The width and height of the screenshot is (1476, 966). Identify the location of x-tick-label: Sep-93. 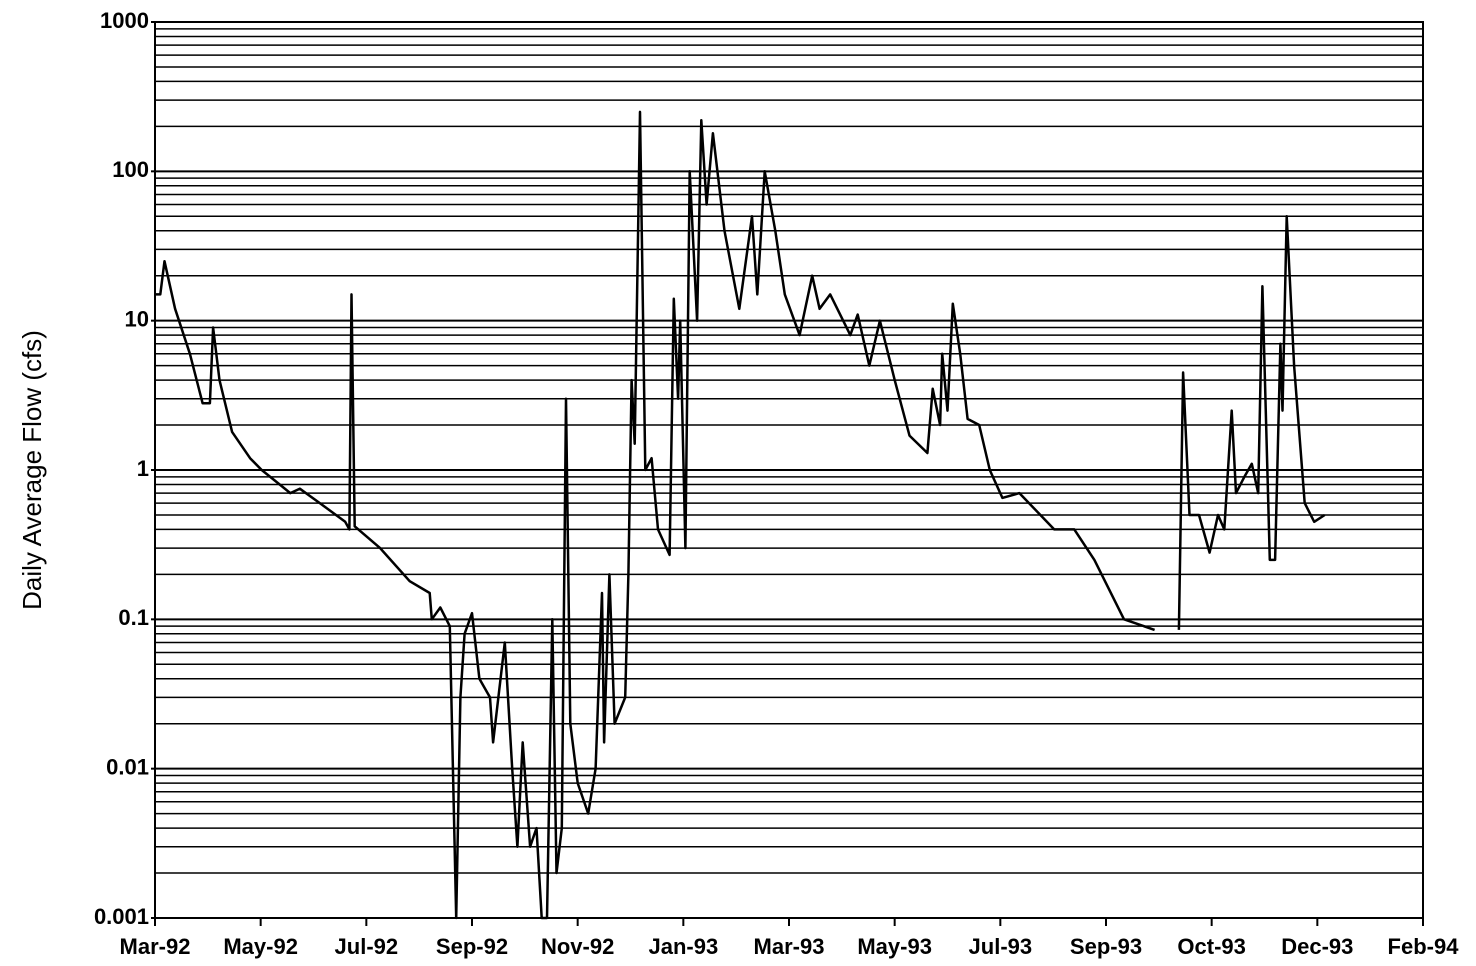
(1106, 946).